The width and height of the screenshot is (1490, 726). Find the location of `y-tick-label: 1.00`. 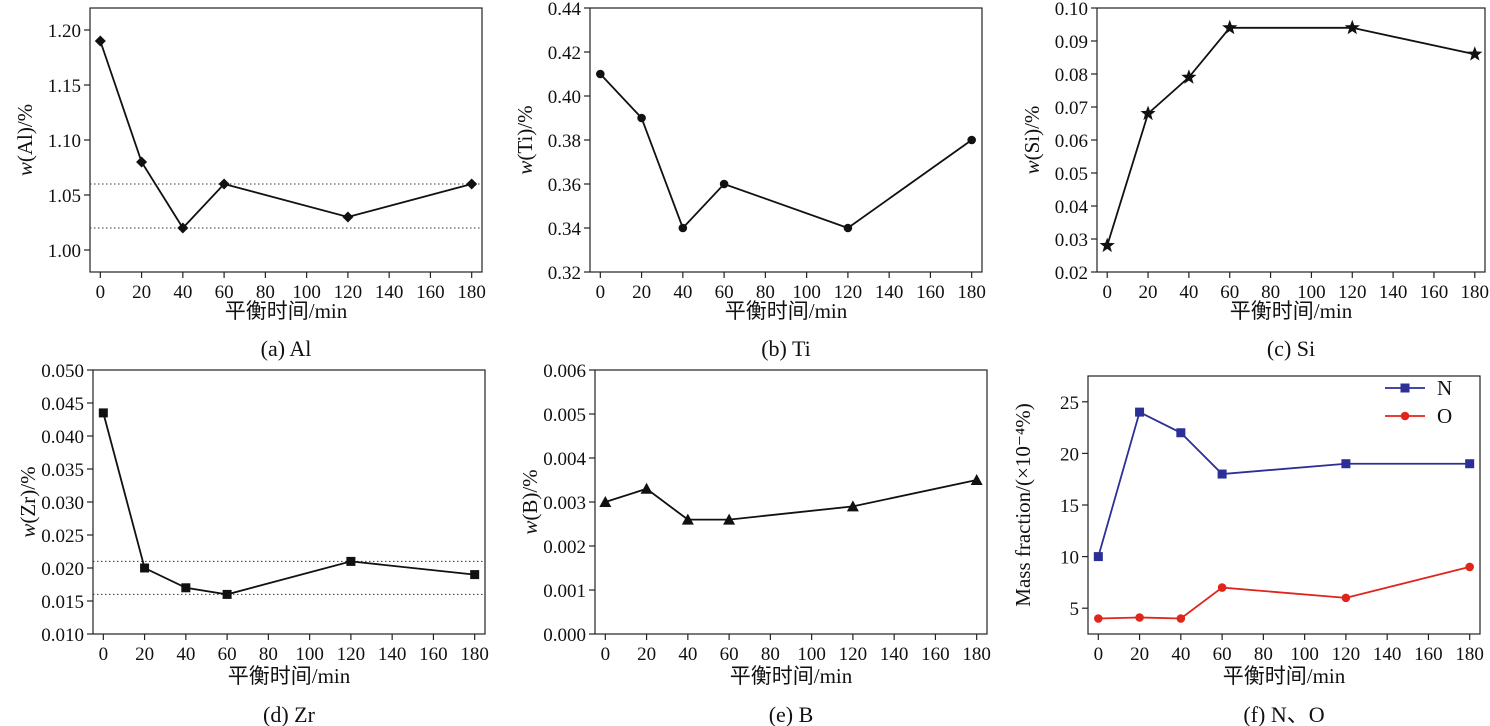

y-tick-label: 1.00 is located at coordinates (64, 251).